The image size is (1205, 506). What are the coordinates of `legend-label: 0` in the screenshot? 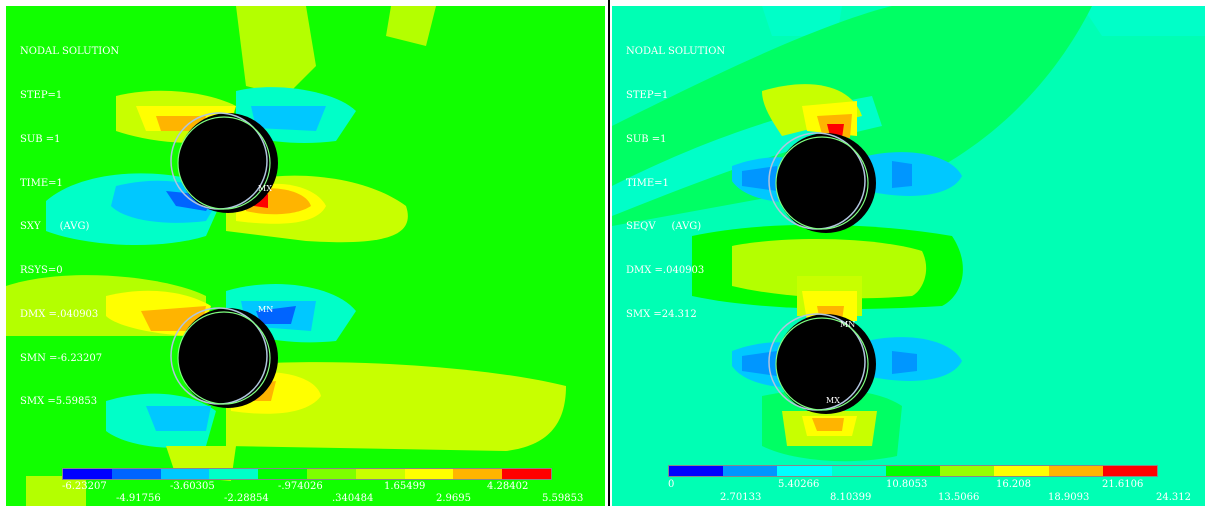 It's located at (671, 484).